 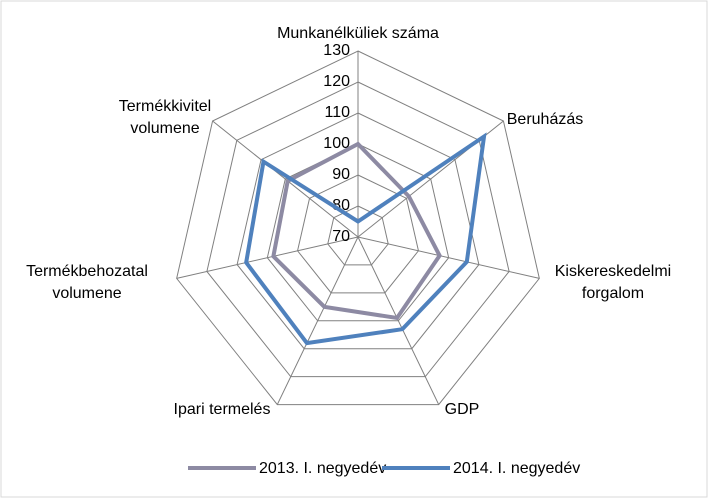 What do you see at coordinates (336, 81) in the screenshot?
I see `y-tick-label: 120` at bounding box center [336, 81].